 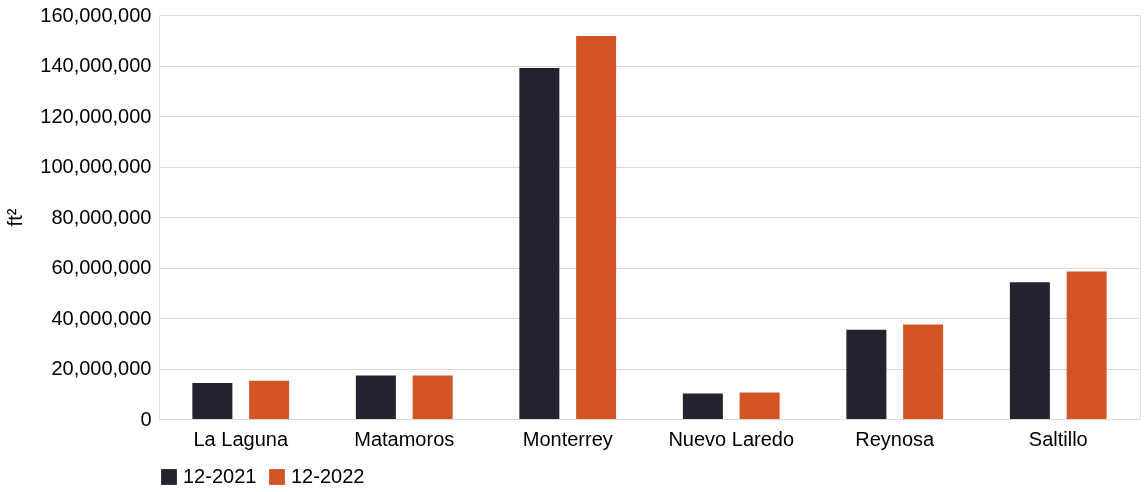 I want to click on y-axis-title: ft², so click(x=15, y=217).